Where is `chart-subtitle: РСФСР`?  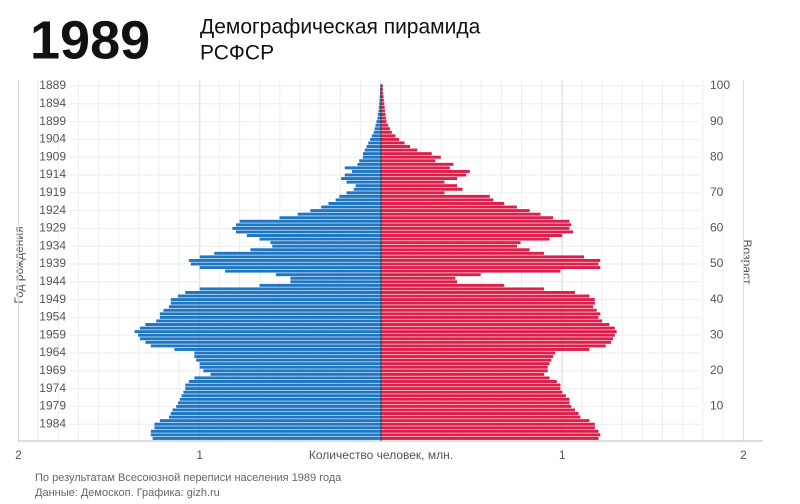
chart-subtitle: РСФСР is located at coordinates (237, 53).